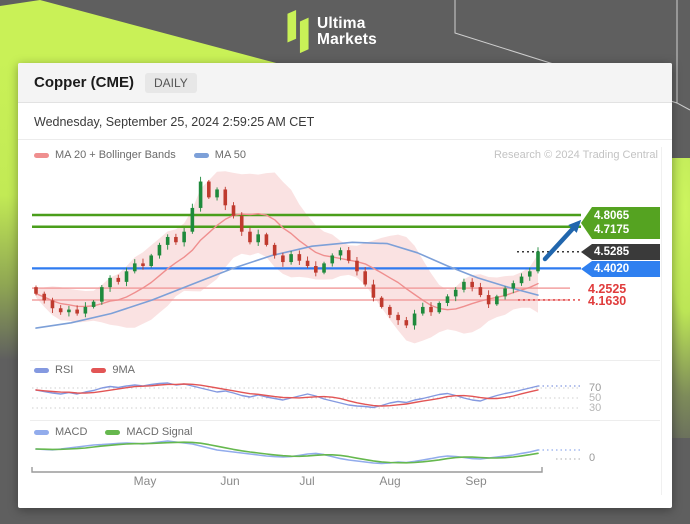 This screenshot has height=524, width=690. Describe the element at coordinates (71, 432) in the screenshot. I see `legend-label: MACD` at that location.